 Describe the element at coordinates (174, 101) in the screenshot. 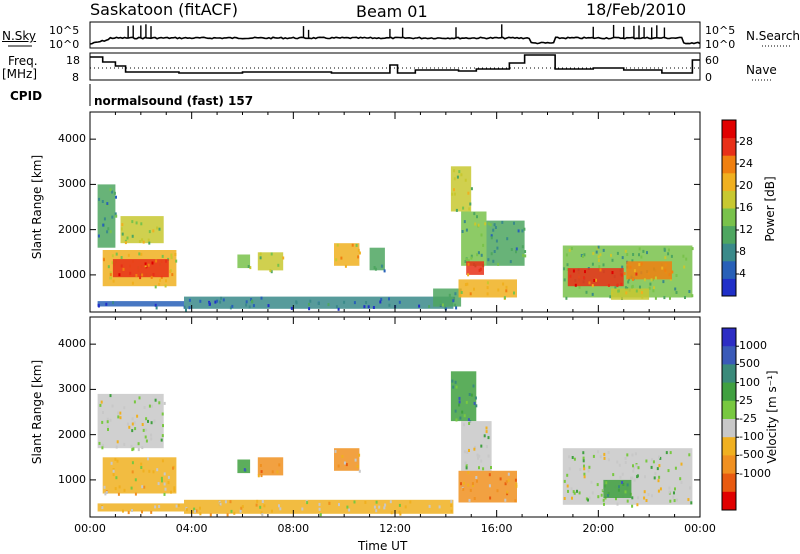

I see `cpid-value: normalsound (fast) 157` at that location.